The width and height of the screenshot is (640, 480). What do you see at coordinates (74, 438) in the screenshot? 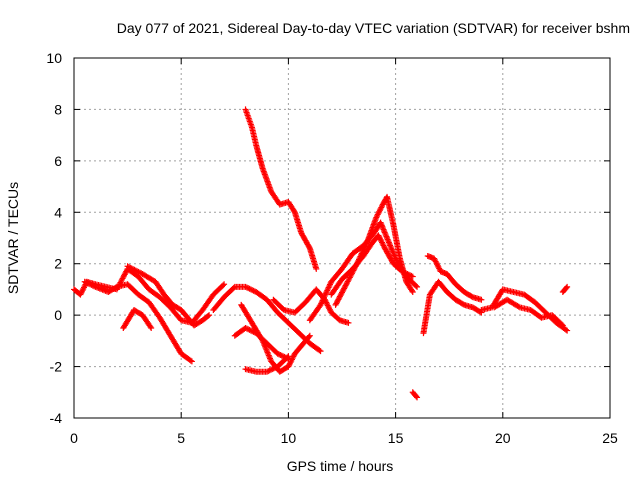
I see `x-tick-label: 0` at bounding box center [74, 438].